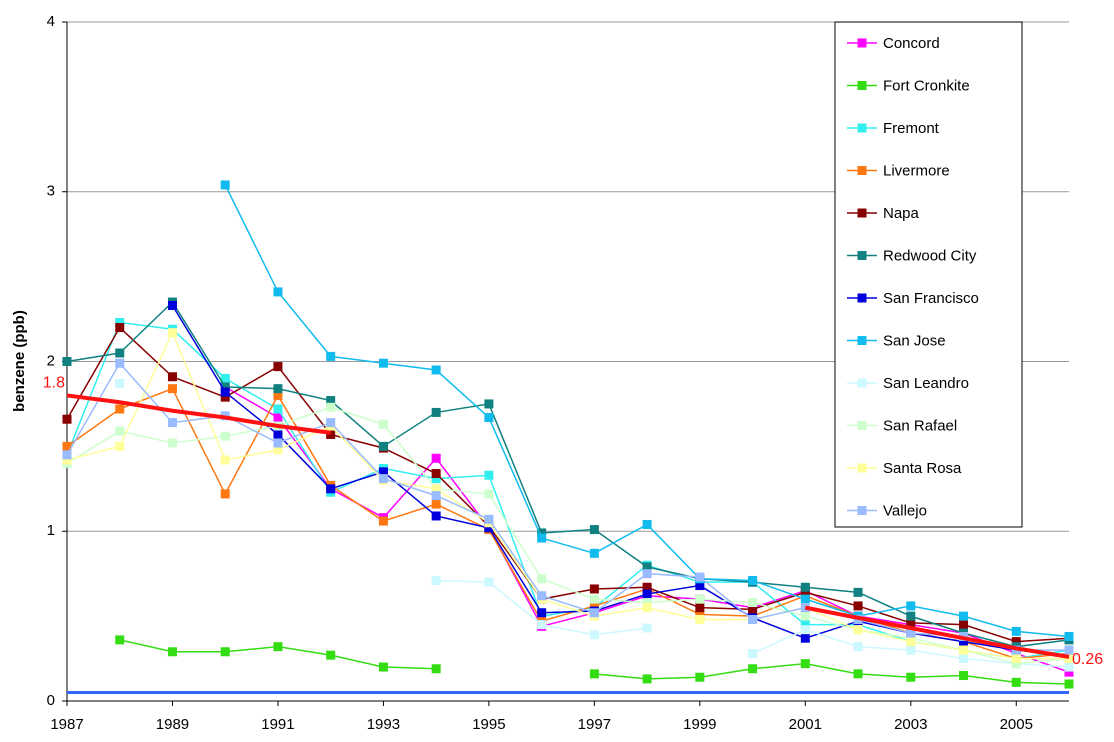 This screenshot has width=1114, height=742. Describe the element at coordinates (931, 298) in the screenshot. I see `legend-label: San Francisco` at that location.